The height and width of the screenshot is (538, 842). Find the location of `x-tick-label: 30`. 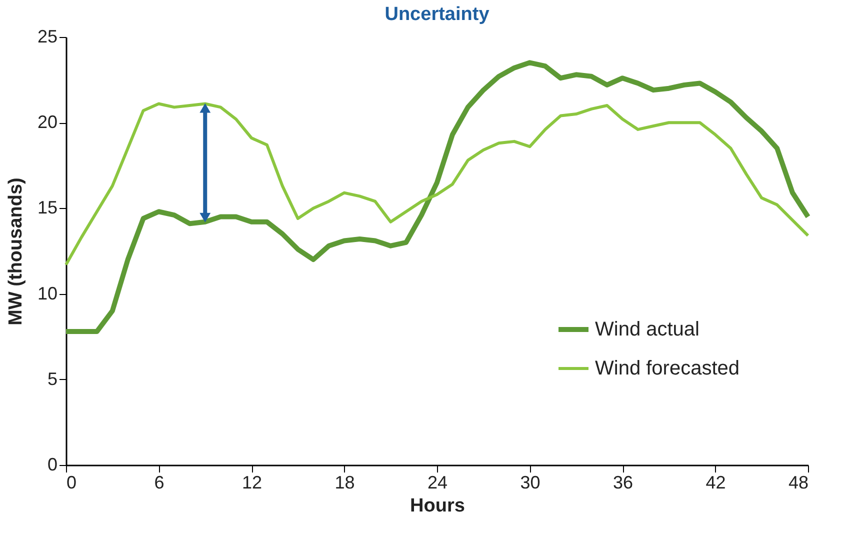

x-tick-label: 30 is located at coordinates (530, 482).